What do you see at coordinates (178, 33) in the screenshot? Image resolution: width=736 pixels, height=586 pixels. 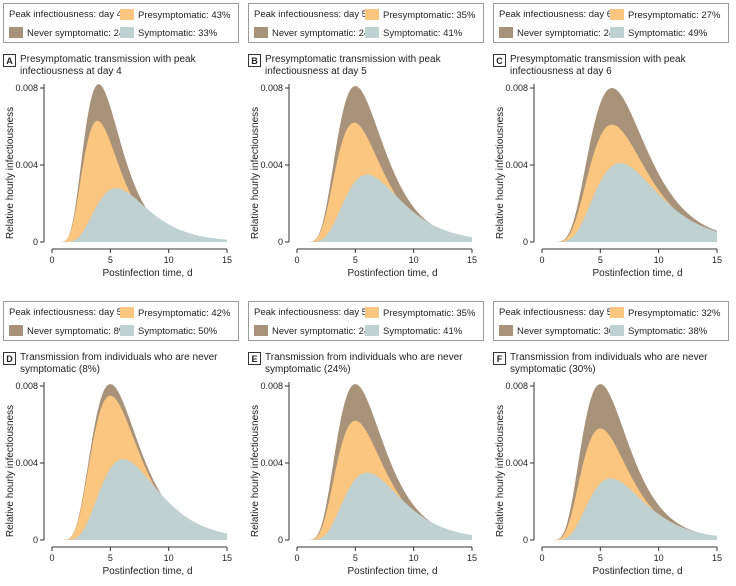 I see `legend-label: Symptomatic: 33%` at bounding box center [178, 33].